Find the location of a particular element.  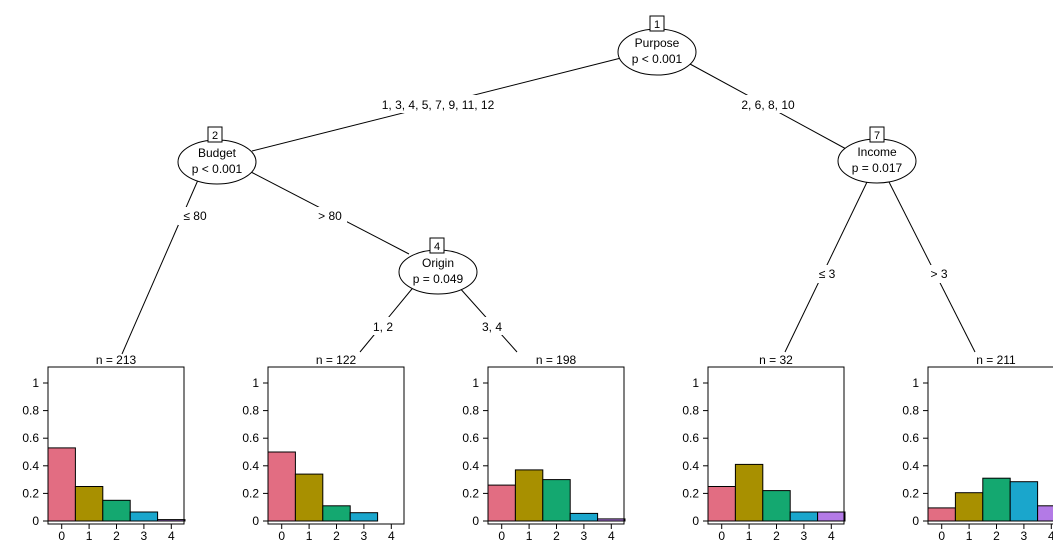

terminal-n-label: n = 198 is located at coordinates (556, 360).